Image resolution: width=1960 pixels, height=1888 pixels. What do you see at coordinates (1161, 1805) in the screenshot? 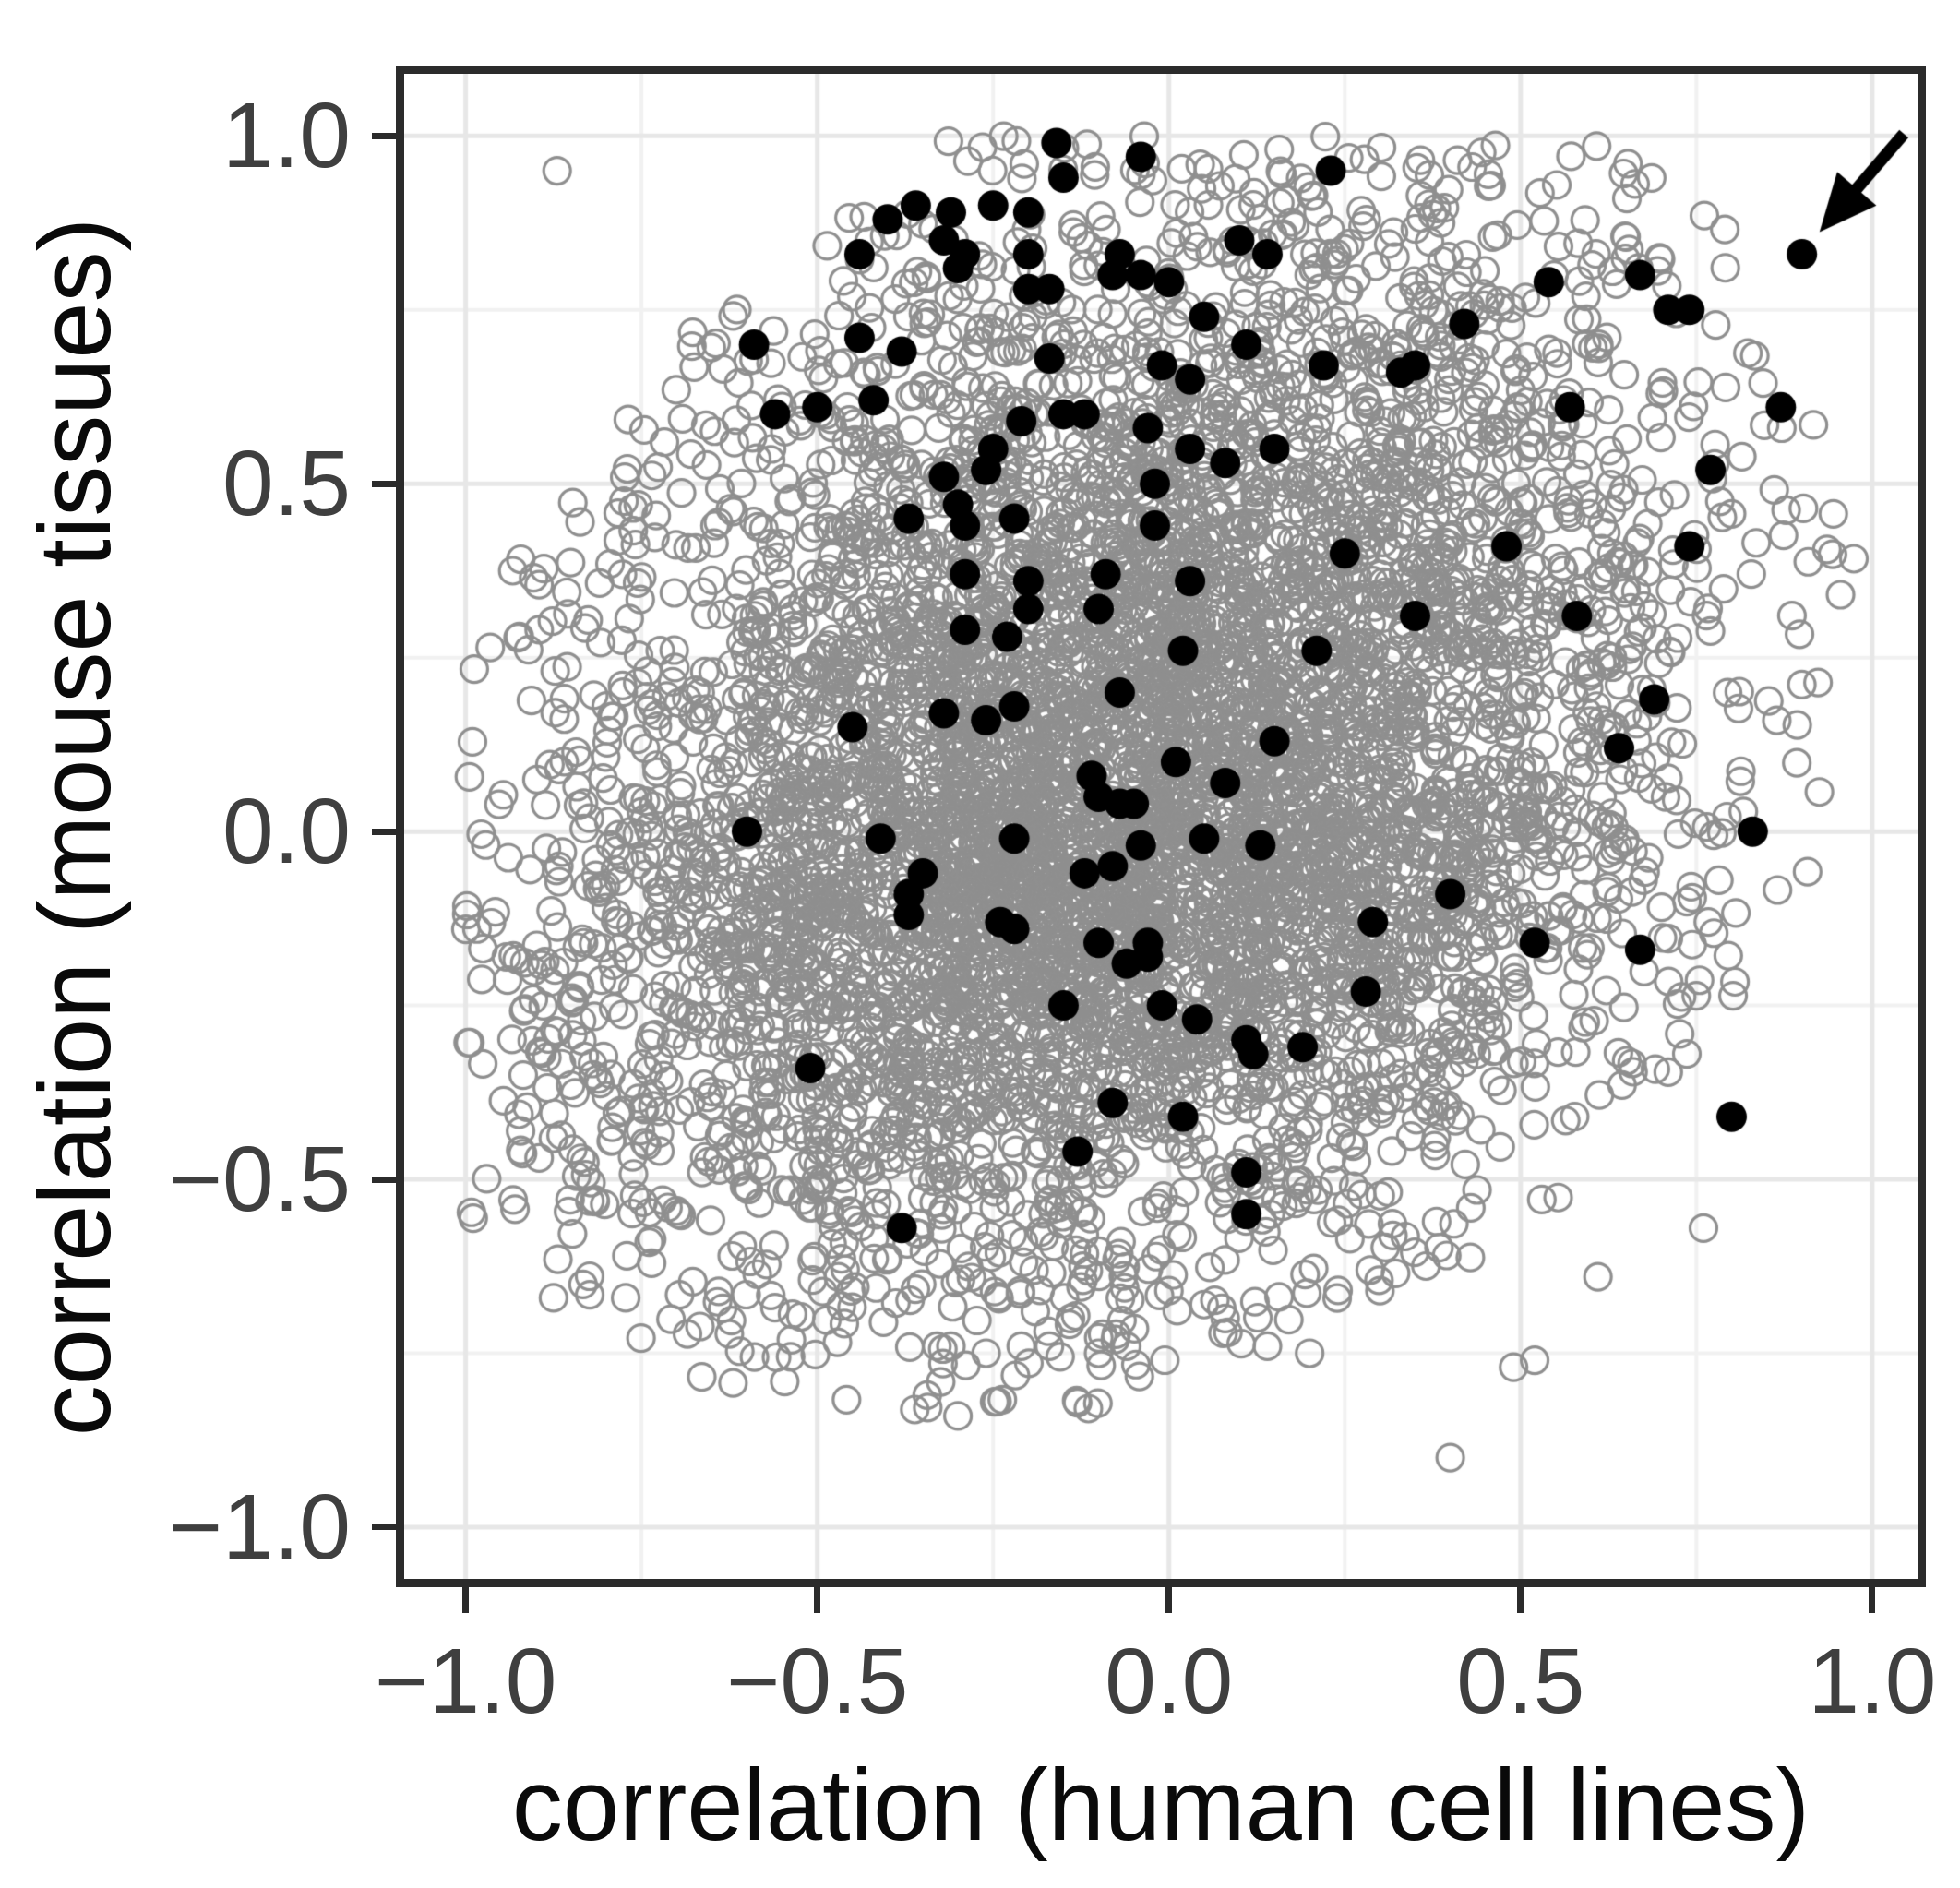
I see `x-axis-title: correlation (human cell lines)` at bounding box center [1161, 1805].